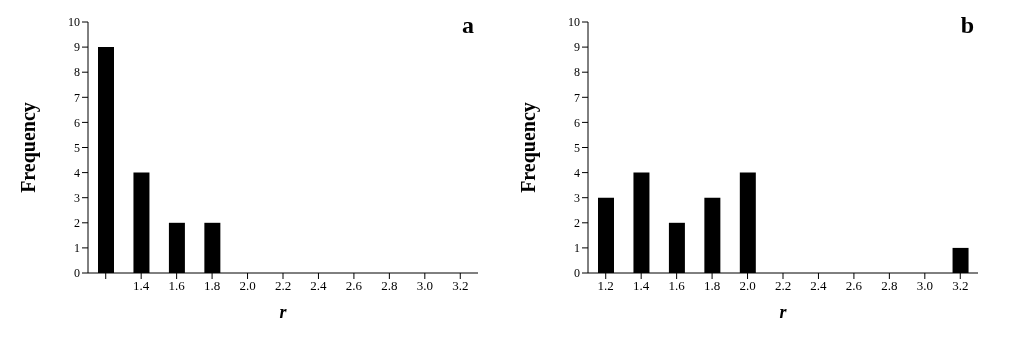 This screenshot has height=344, width=1009. What do you see at coordinates (605, 286) in the screenshot?
I see `x-tick-label: 1.2` at bounding box center [605, 286].